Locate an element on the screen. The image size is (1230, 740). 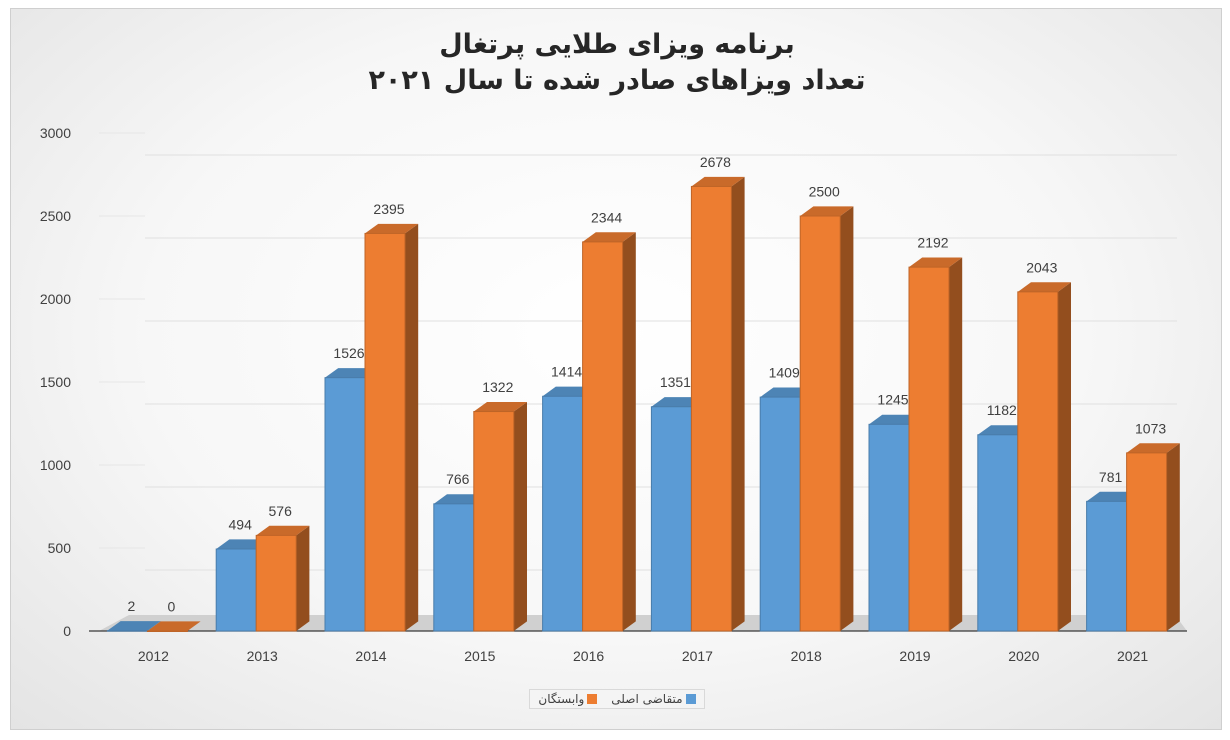
data-label: 766 is located at coordinates (458, 479).